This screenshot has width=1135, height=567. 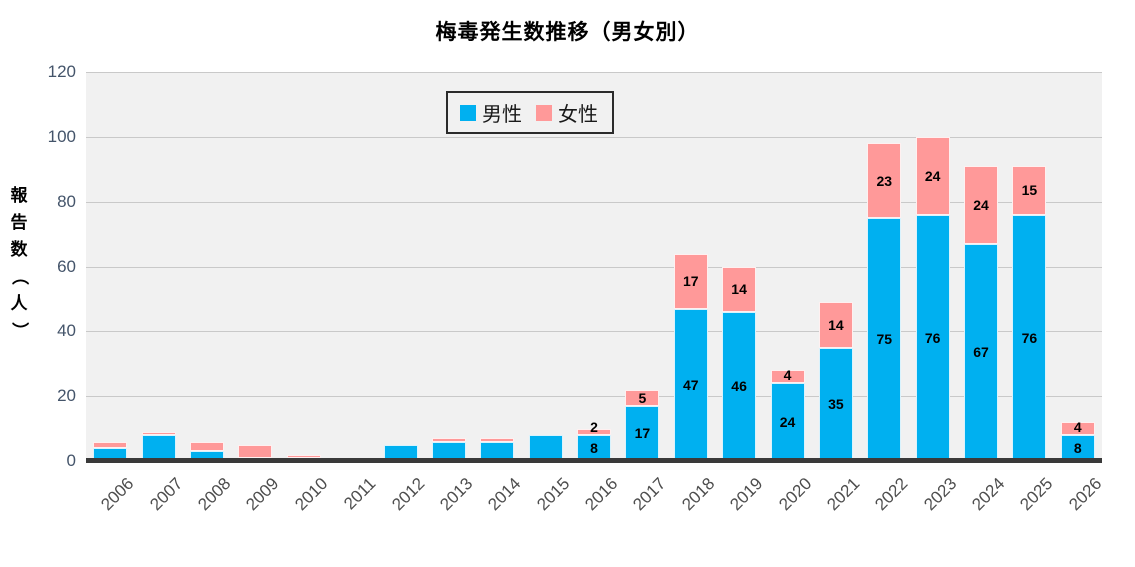 What do you see at coordinates (66, 396) in the screenshot?
I see `y-axis-tick-20: 20` at bounding box center [66, 396].